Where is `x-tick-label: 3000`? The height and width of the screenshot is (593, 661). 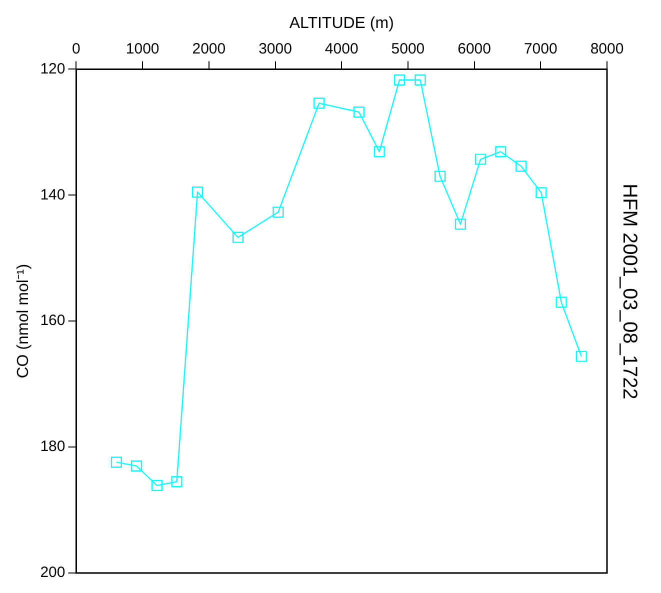
x-tick-label: 3000 is located at coordinates (275, 49).